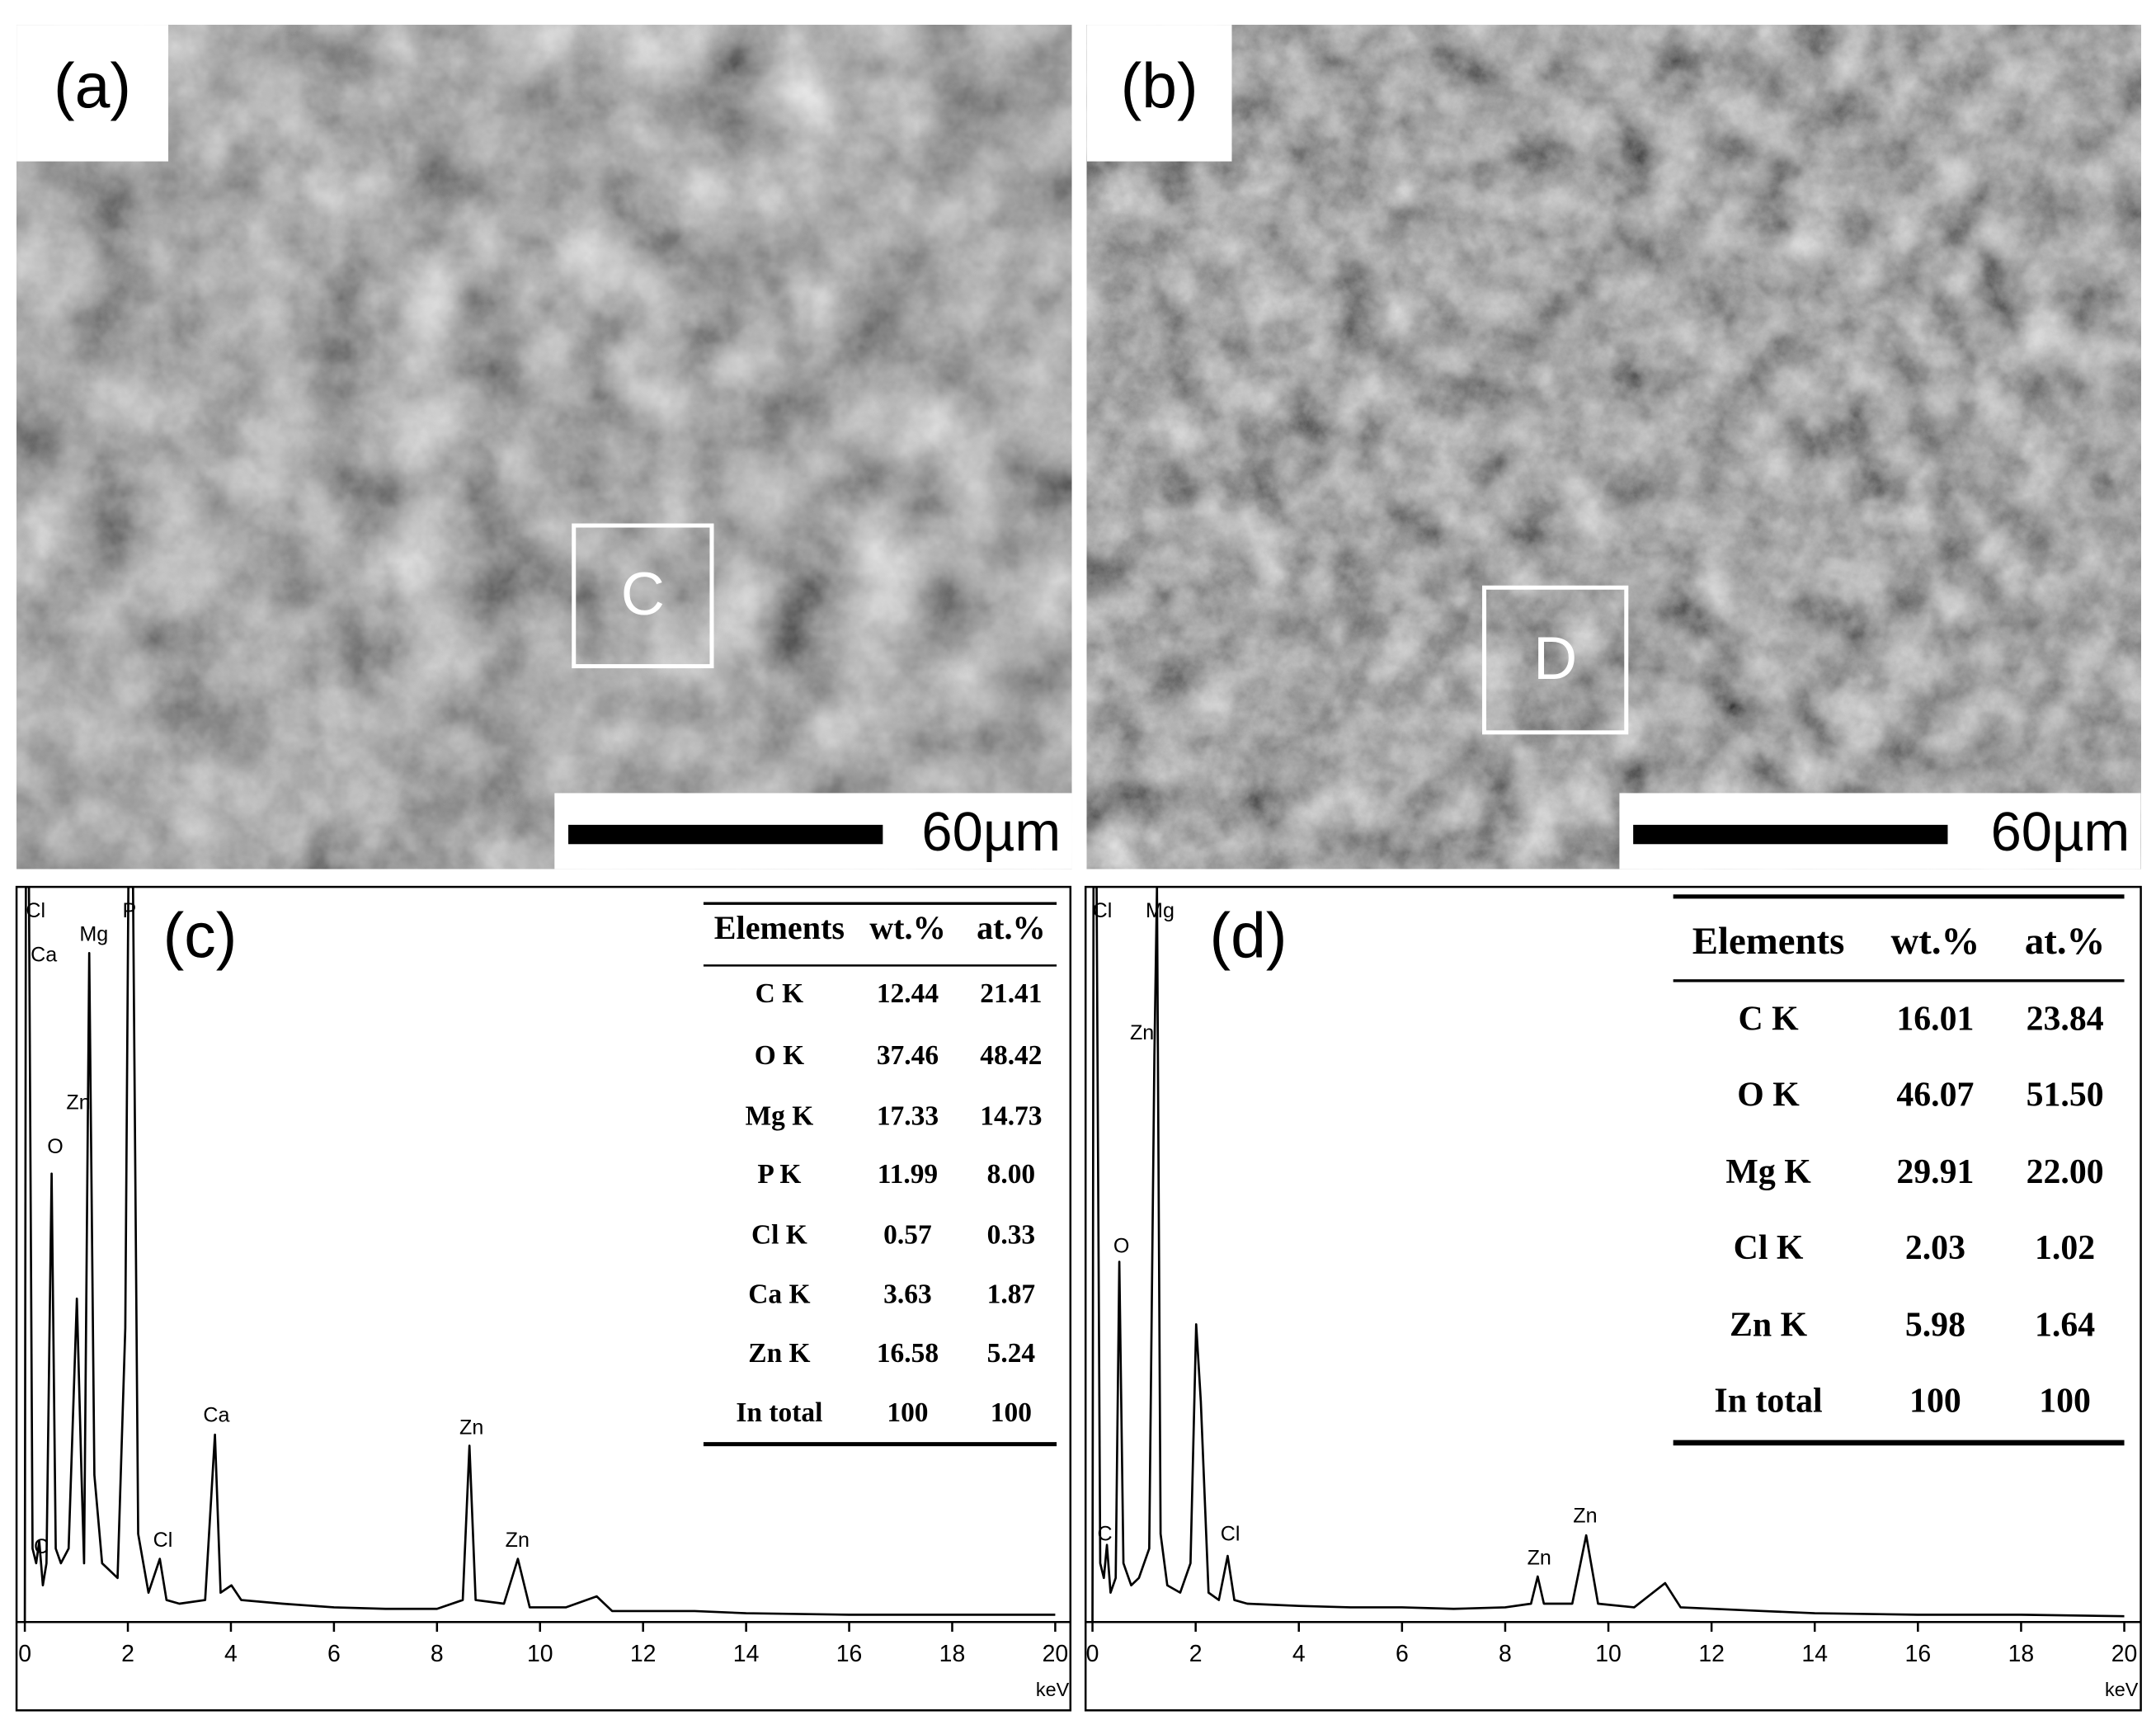 The height and width of the screenshot is (1720, 2156). I want to click on table-cell: 11.99, so click(908, 1174).